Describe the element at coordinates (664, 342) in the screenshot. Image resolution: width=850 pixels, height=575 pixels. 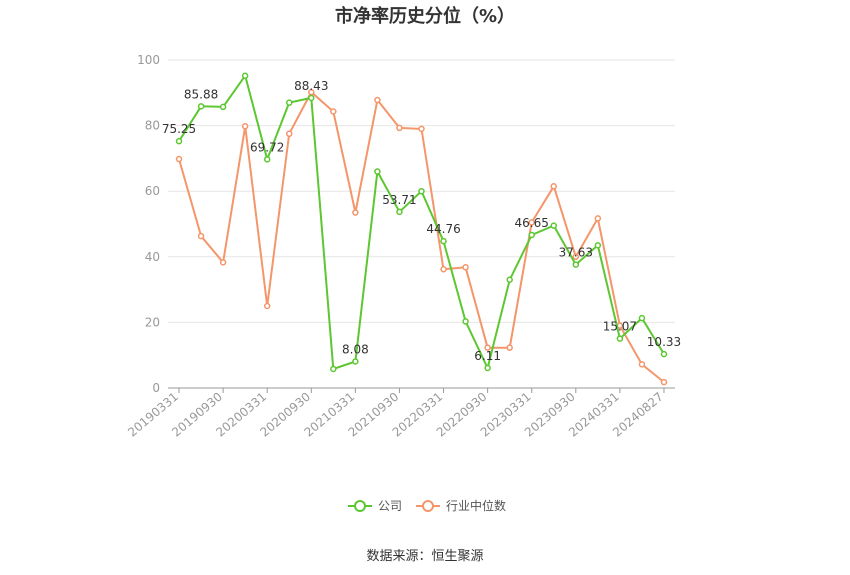
I see `data-label: 10.33` at that location.